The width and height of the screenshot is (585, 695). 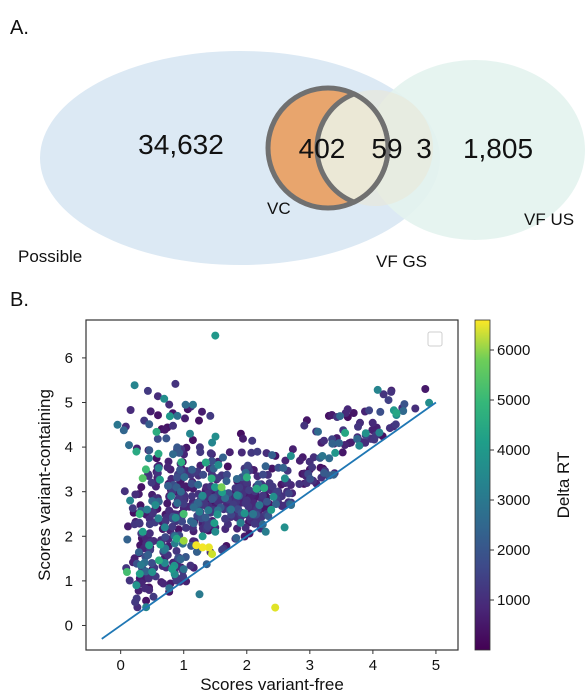 I want to click on x-axis-label: Scores variant-free, so click(x=272, y=684).